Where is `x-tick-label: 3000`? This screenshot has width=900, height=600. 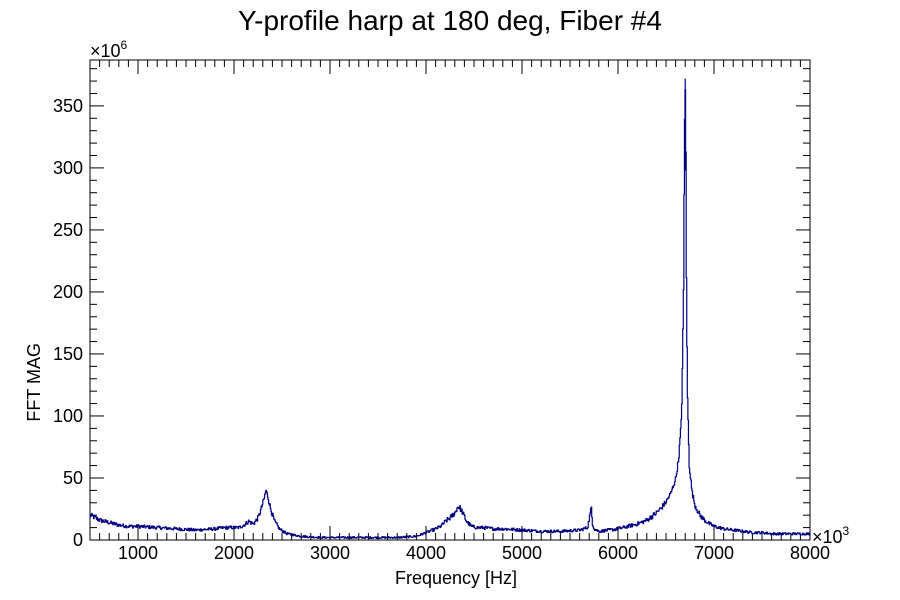
x-tick-label: 3000 is located at coordinates (330, 553).